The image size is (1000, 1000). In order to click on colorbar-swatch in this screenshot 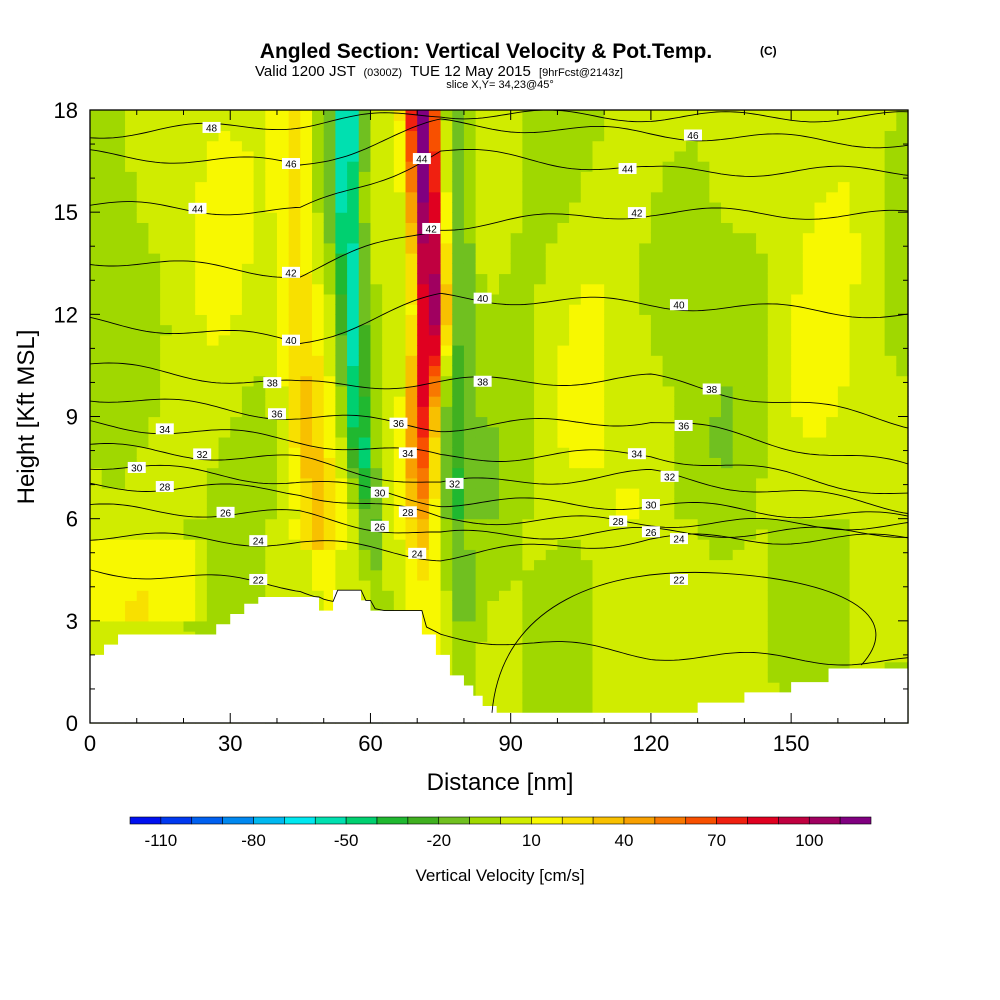, I will do `click(238, 820)`.